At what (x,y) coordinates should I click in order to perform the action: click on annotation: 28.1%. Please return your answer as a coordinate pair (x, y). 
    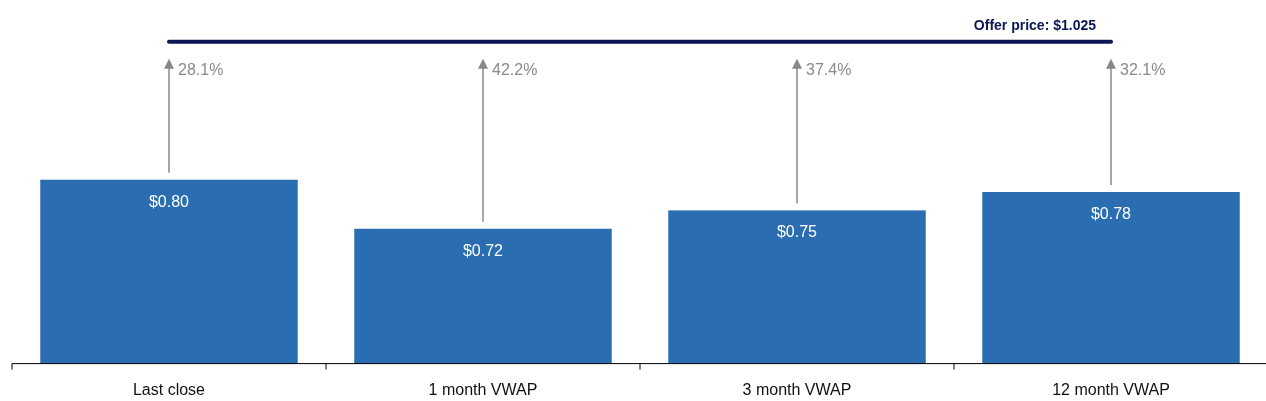
    Looking at the image, I should click on (201, 69).